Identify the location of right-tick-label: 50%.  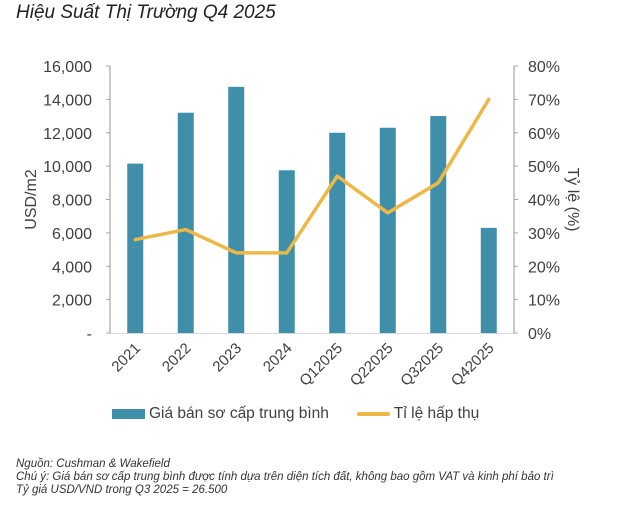
(544, 167).